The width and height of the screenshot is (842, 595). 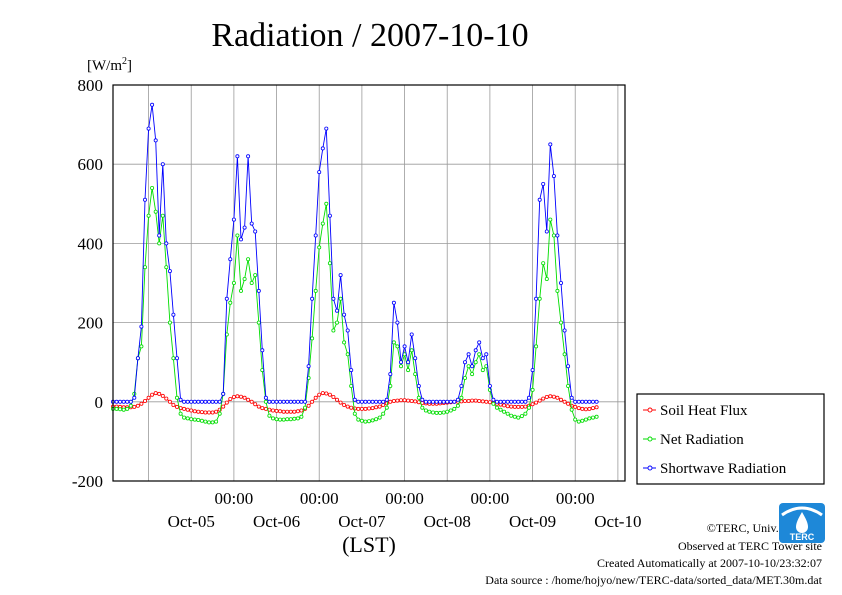 I want to click on legend-label: Soil Heat Flux, so click(x=704, y=411).